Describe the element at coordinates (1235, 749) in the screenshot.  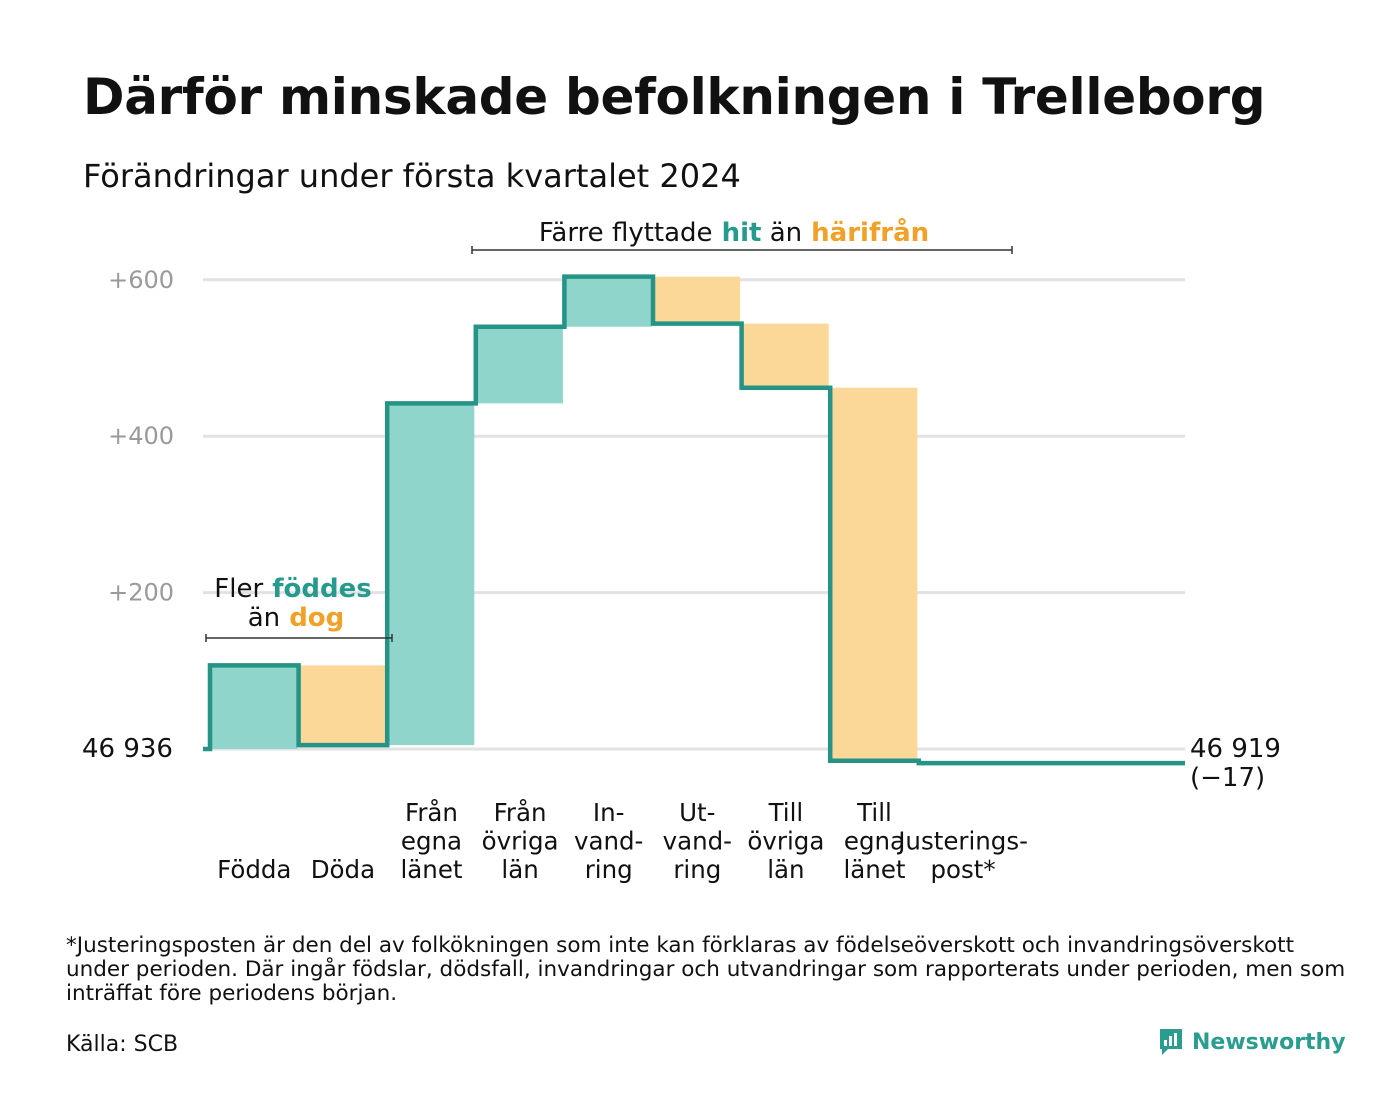
I see `end-value-label: 46 919` at that location.